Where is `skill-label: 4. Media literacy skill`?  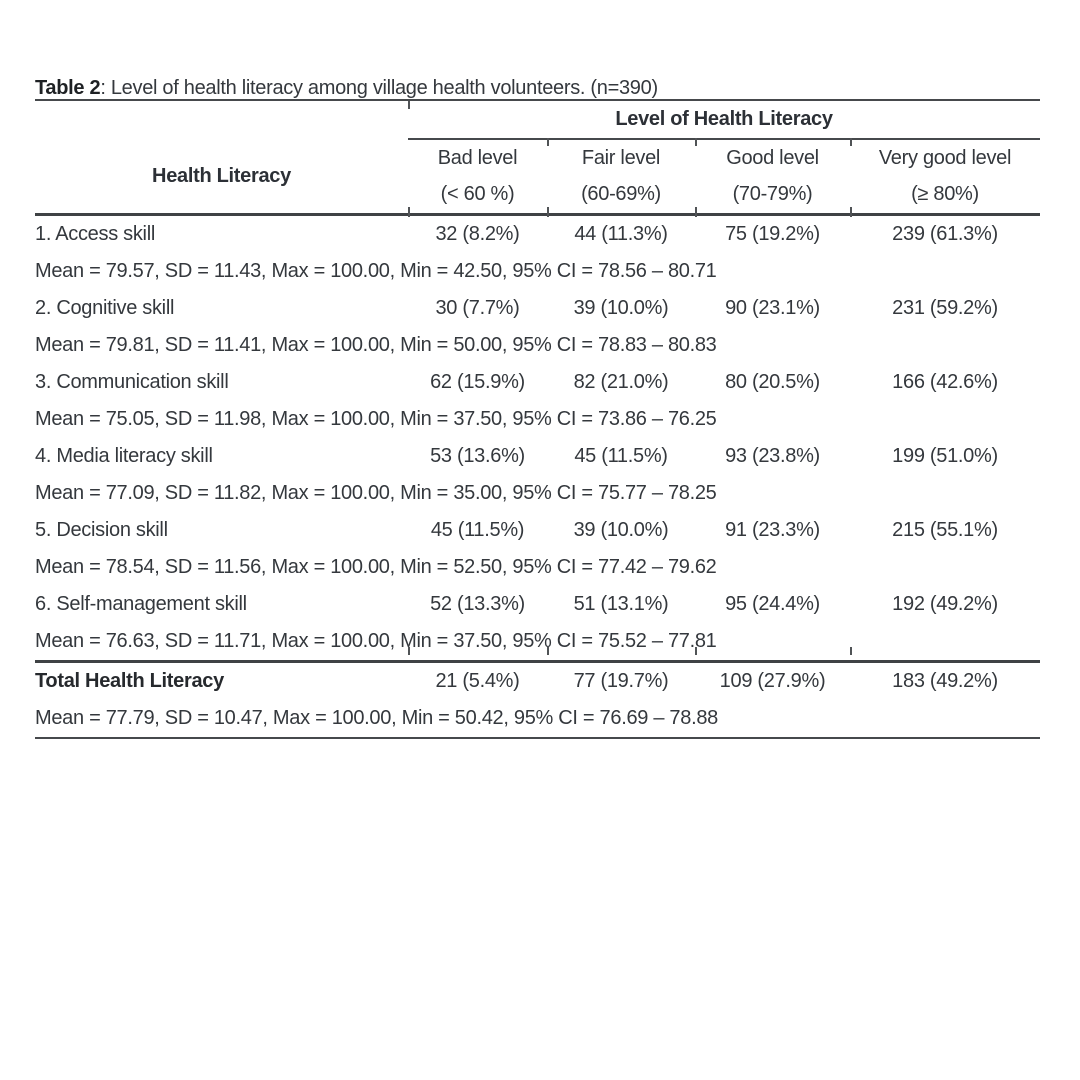
skill-label: 4. Media literacy skill is located at coordinates (124, 456).